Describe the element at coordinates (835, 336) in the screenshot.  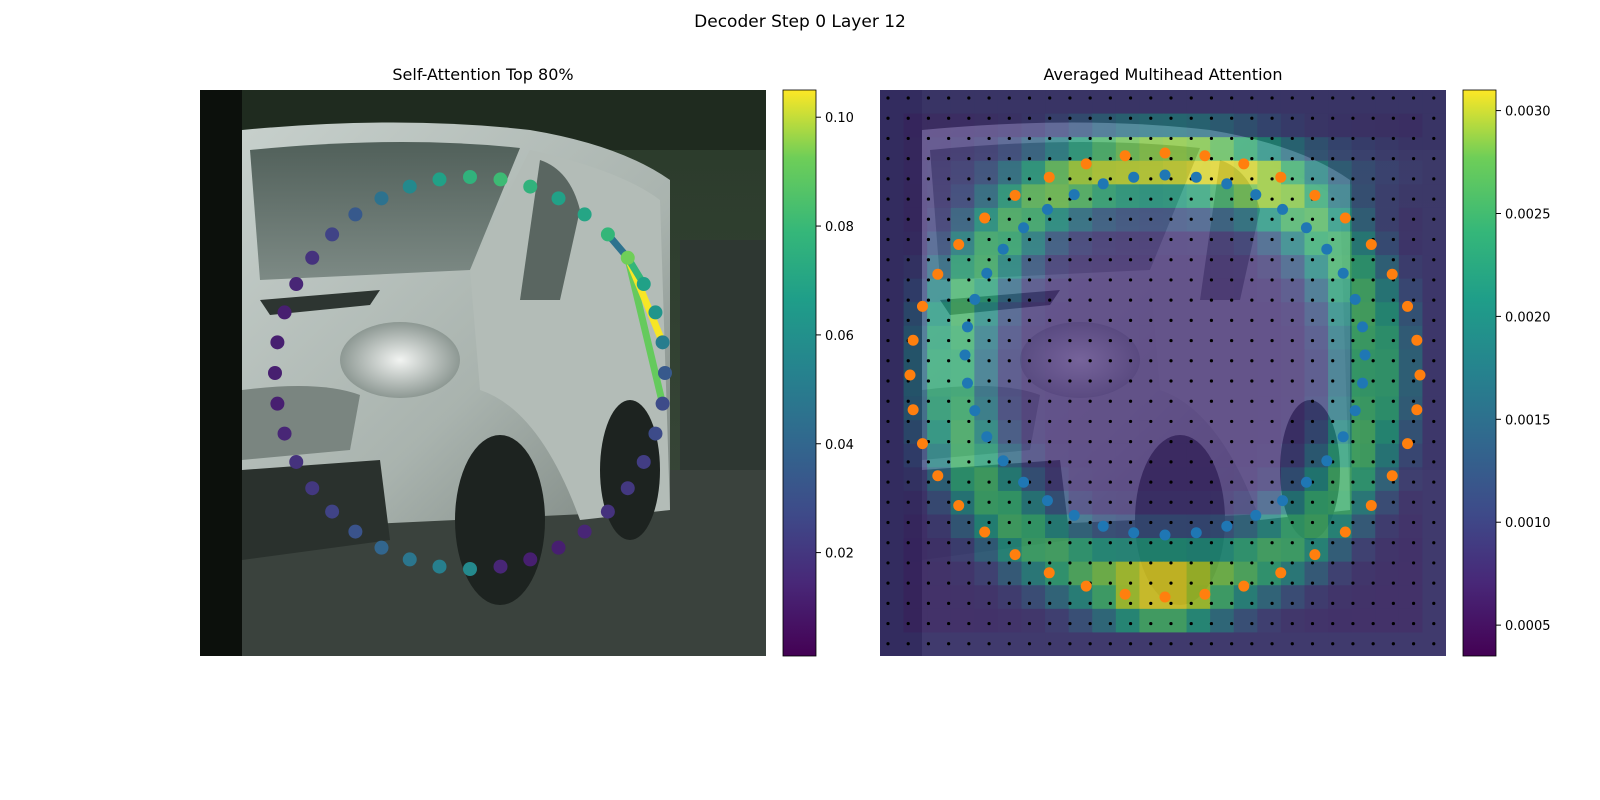
I see `left-colorbar-ticks: 0.02 0.04 0.06 0.08 0.10` at that location.